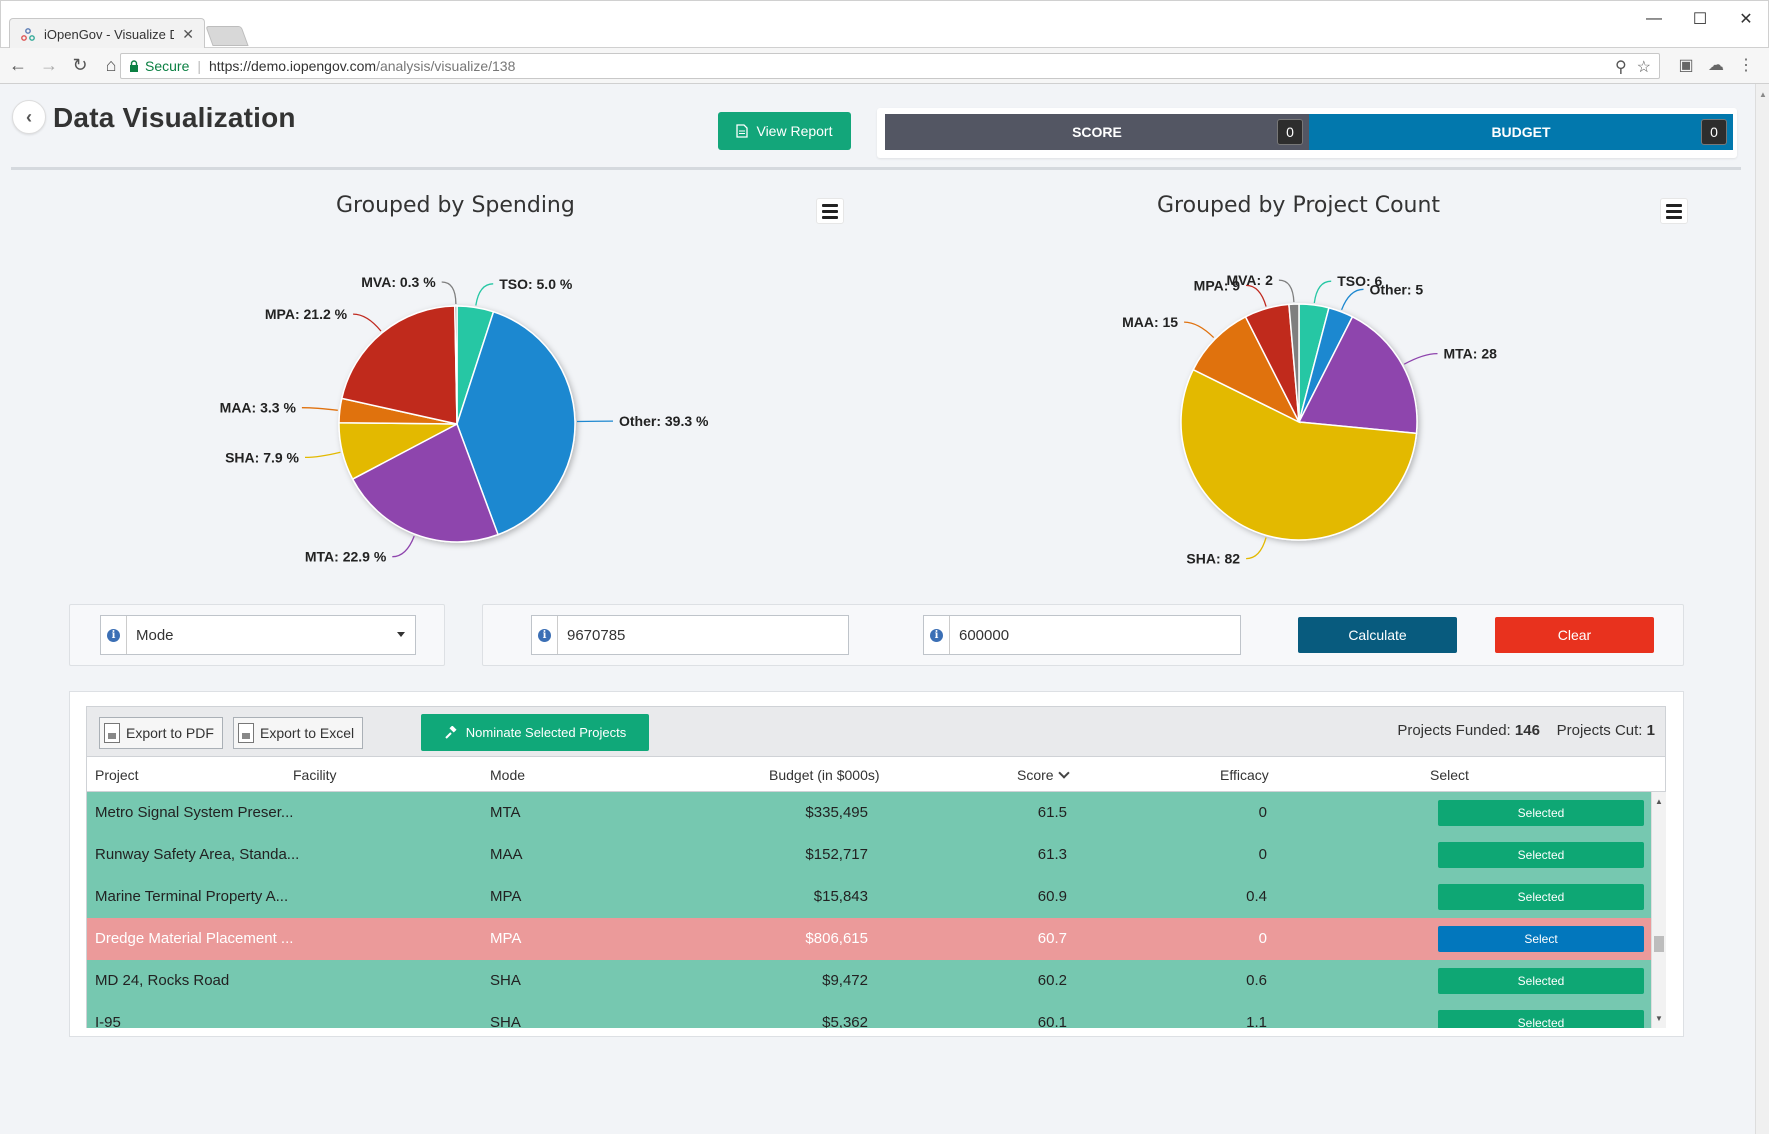  Describe the element at coordinates (134, 66) in the screenshot. I see `lock-icon` at that location.